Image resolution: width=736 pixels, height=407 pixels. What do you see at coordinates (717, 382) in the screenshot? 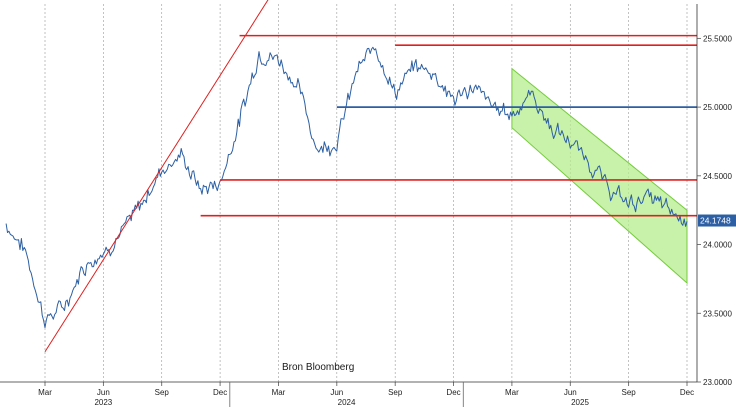
I see `y-tick-label: 23.0000` at bounding box center [717, 382].